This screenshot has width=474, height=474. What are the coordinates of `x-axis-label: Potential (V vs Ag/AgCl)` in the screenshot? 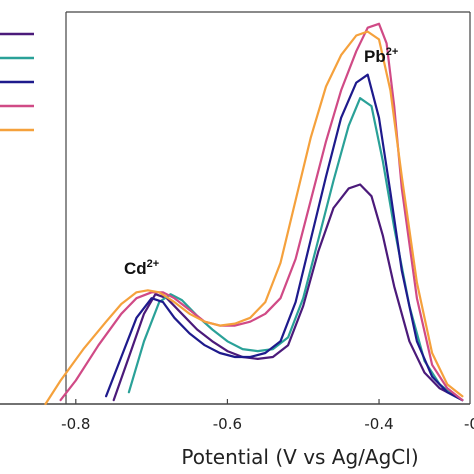 It's located at (299, 457).